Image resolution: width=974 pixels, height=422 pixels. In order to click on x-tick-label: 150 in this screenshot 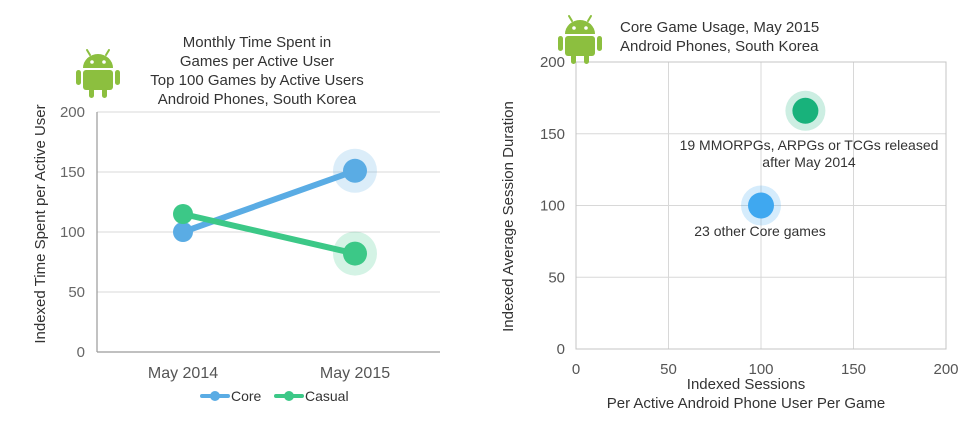, I will do `click(853, 369)`.